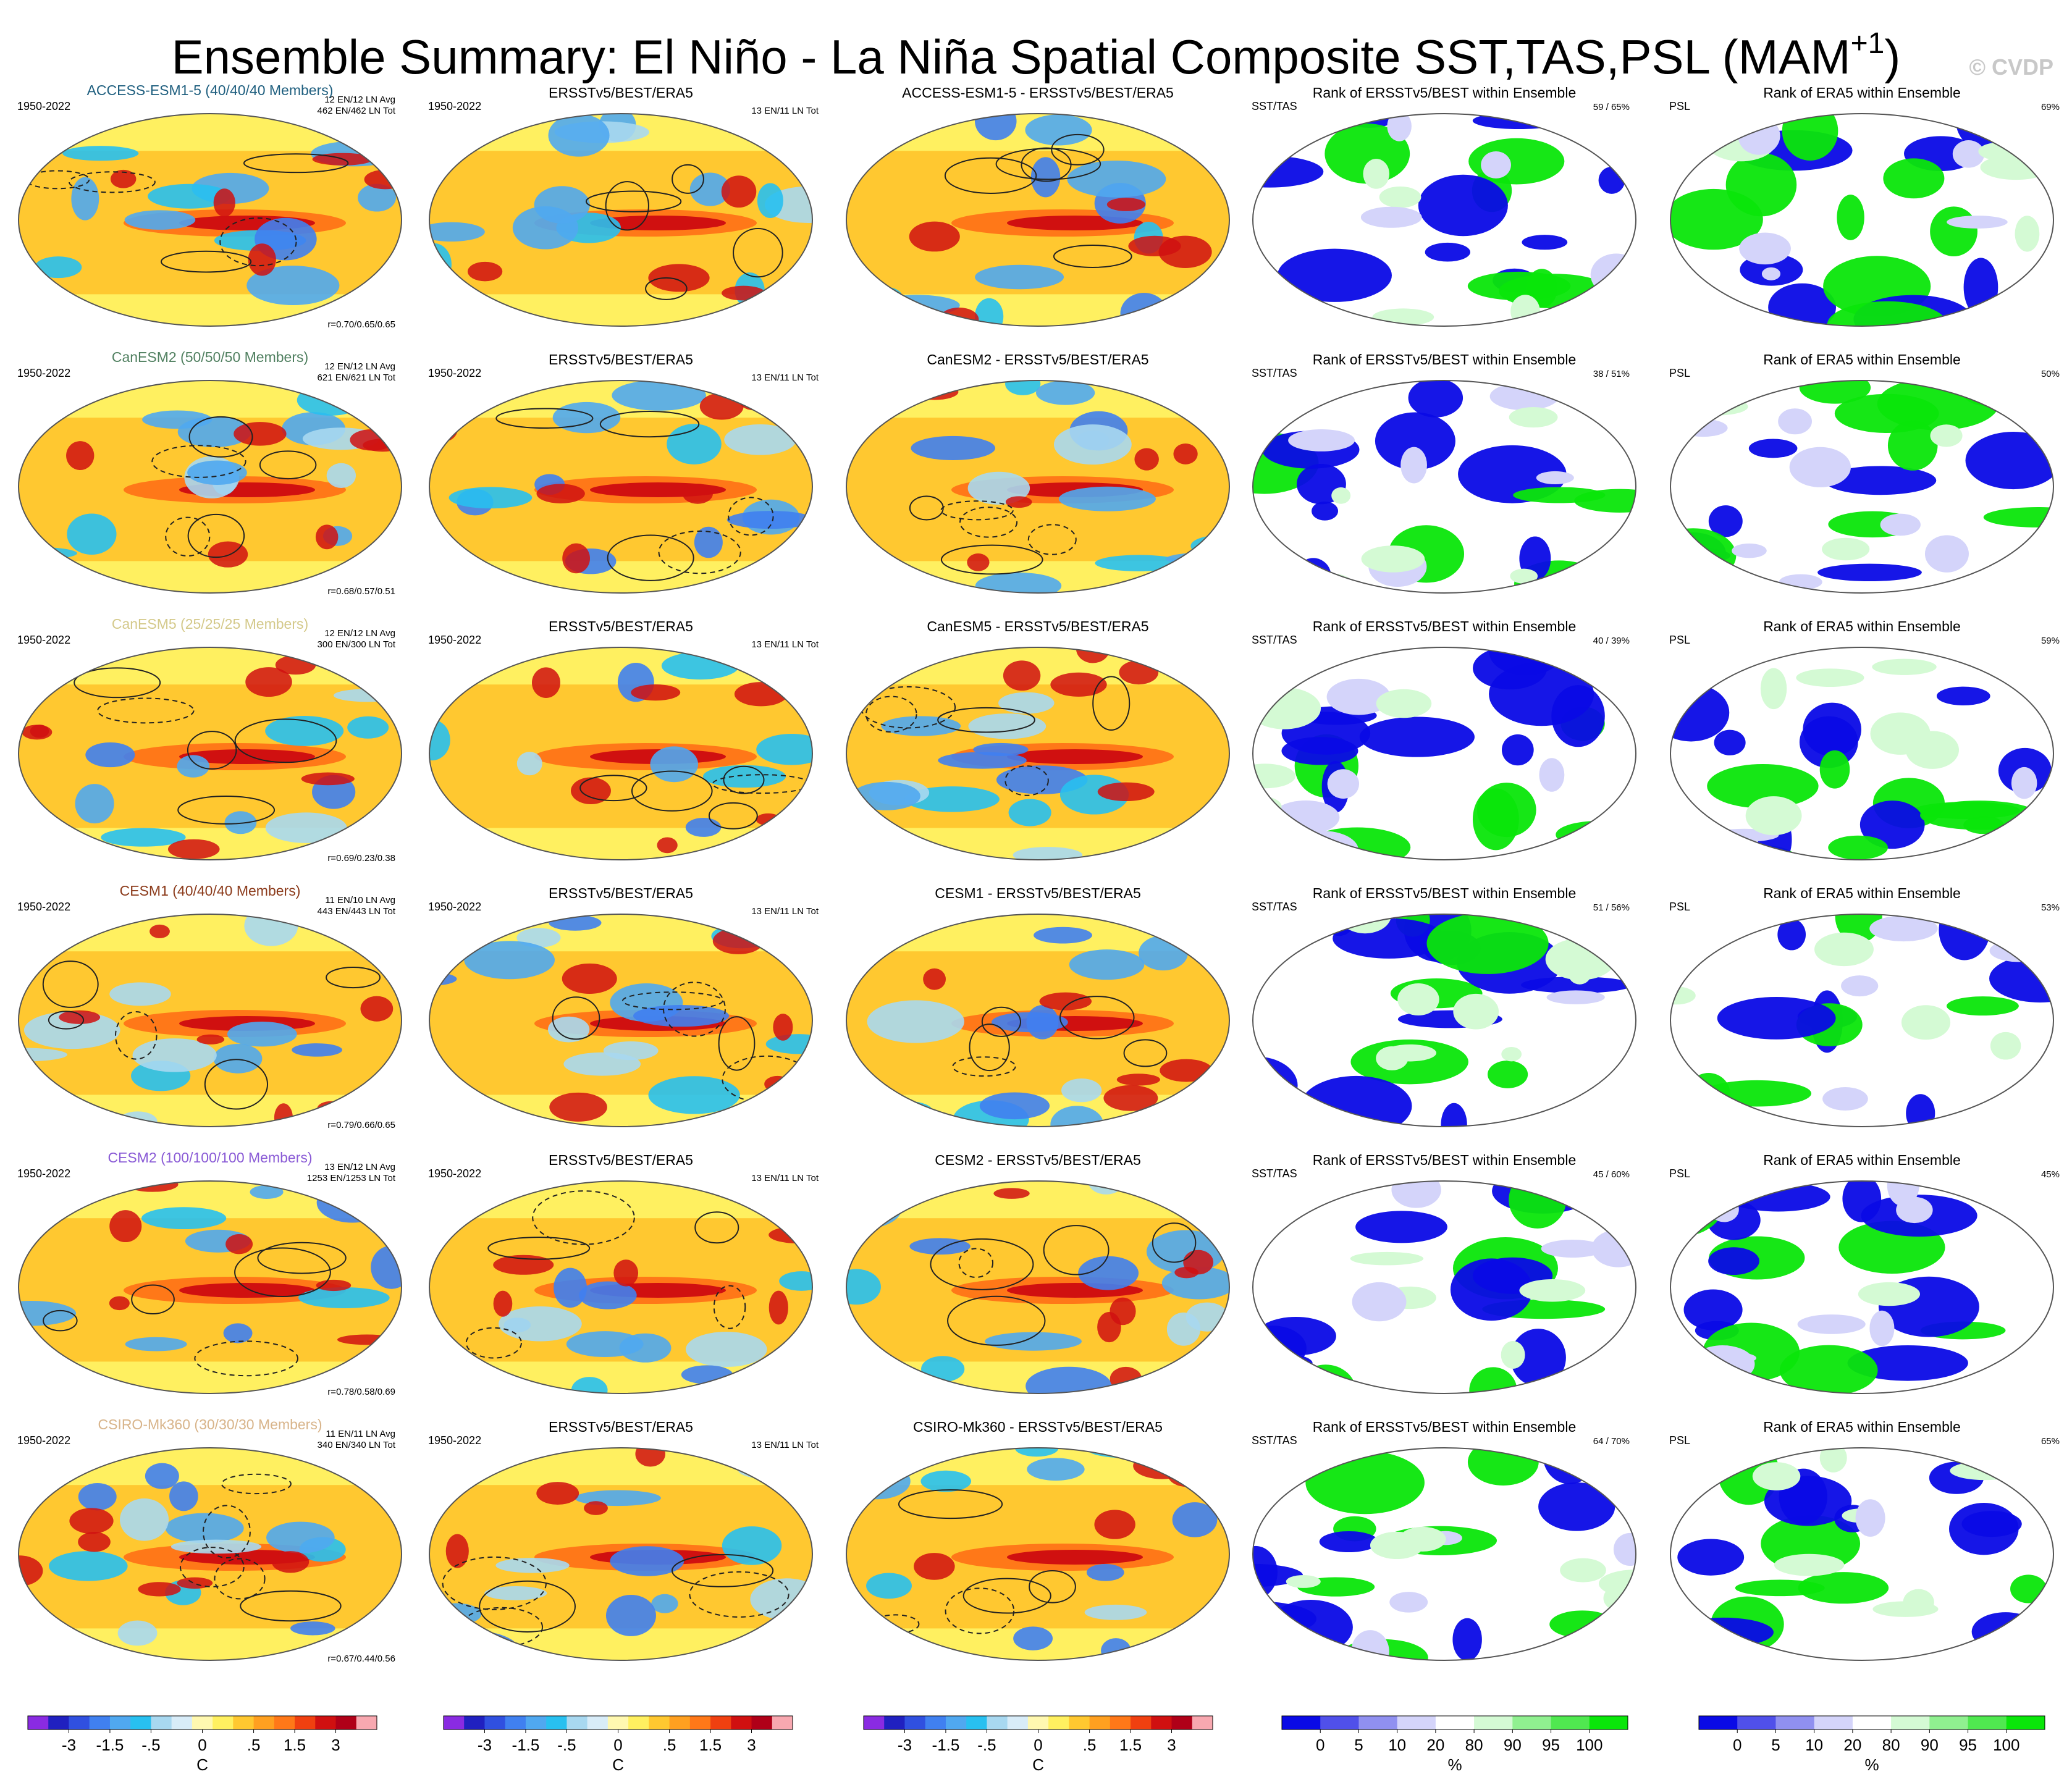 Image resolution: width=2072 pixels, height=1782 pixels. Describe the element at coordinates (202, 1764) in the screenshot. I see `colorbar-unit: C` at that location.